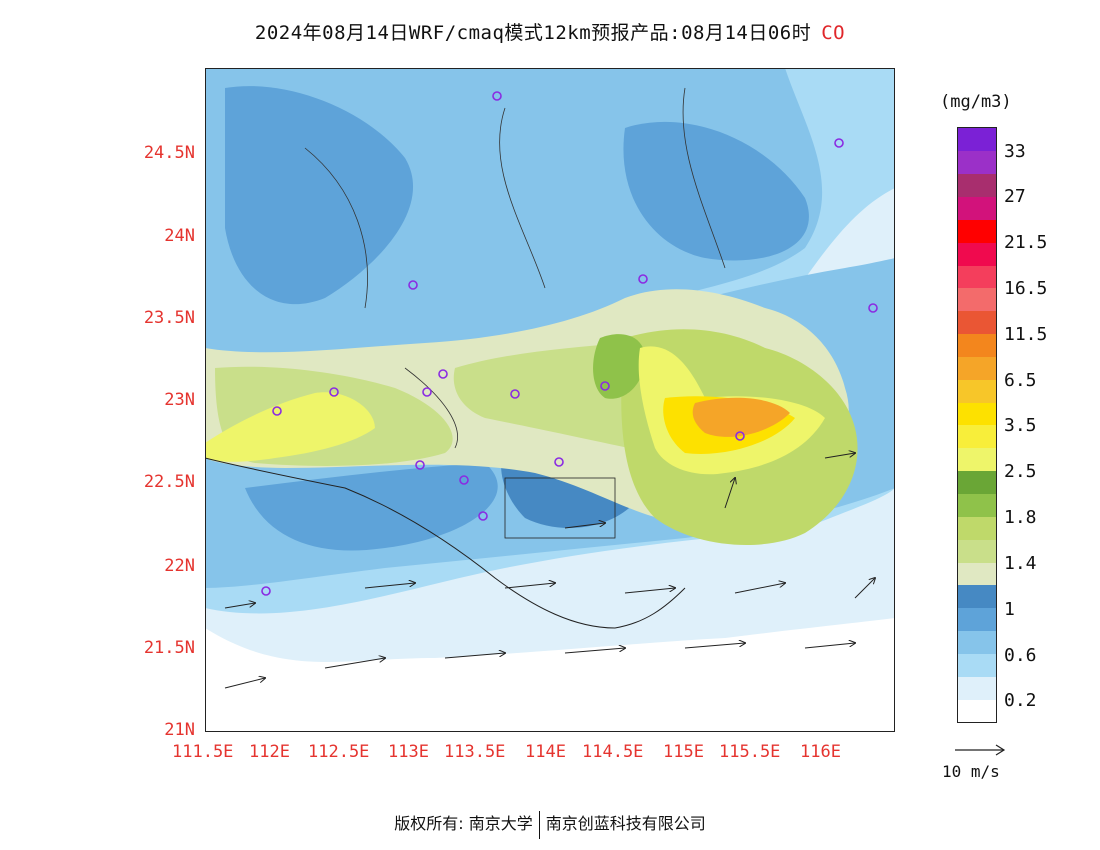  I want to click on y-tick-23-5n: 23.5N, so click(169, 318).